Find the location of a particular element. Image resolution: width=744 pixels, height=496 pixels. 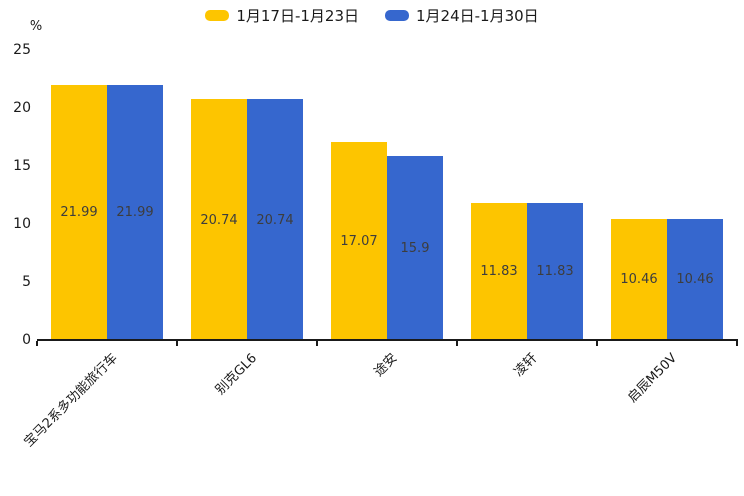

bar-value-label-series1-宝马2系多功能旅行车: 21.99 is located at coordinates (135, 213).